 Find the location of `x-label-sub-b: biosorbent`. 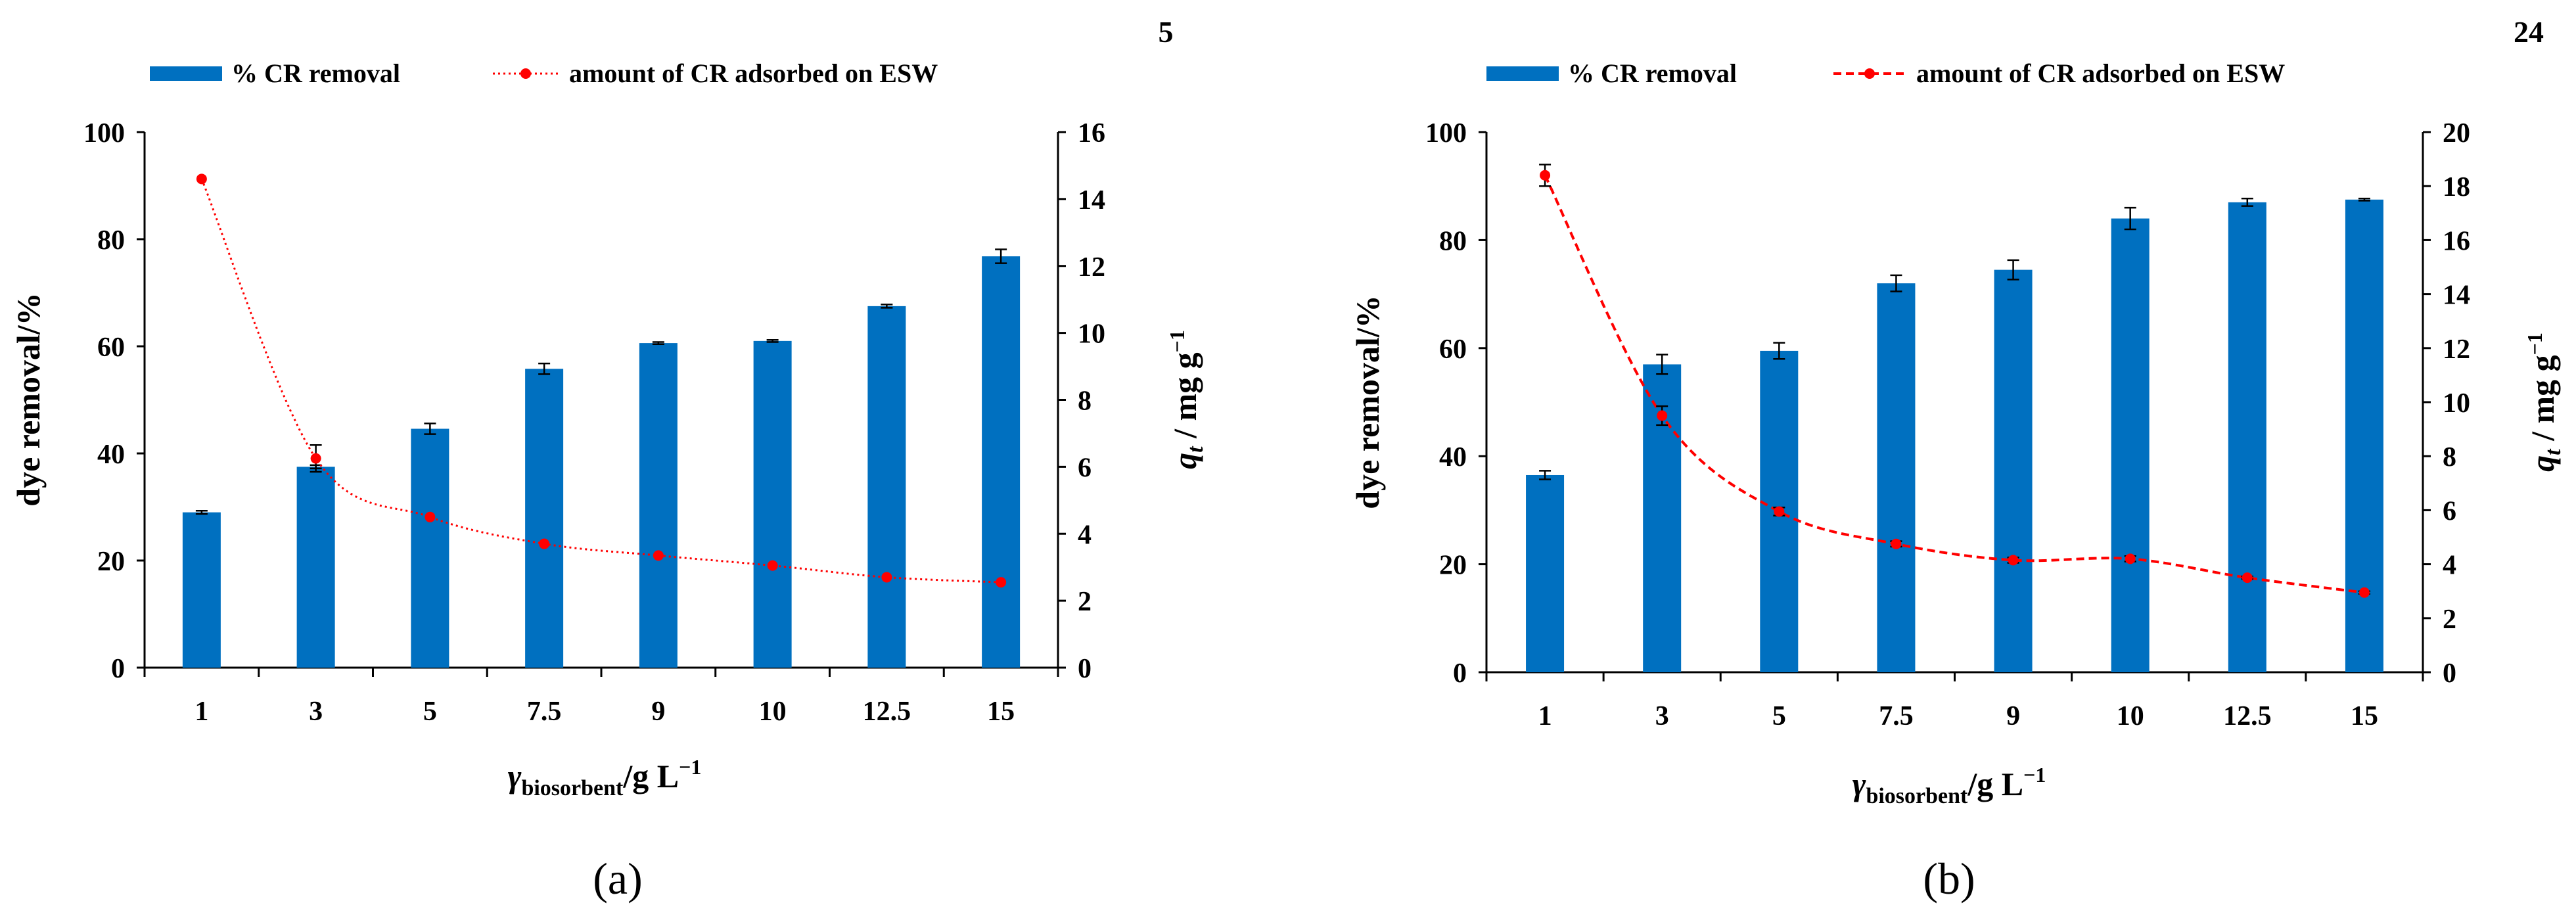

x-label-sub-b: biosorbent is located at coordinates (1917, 796).